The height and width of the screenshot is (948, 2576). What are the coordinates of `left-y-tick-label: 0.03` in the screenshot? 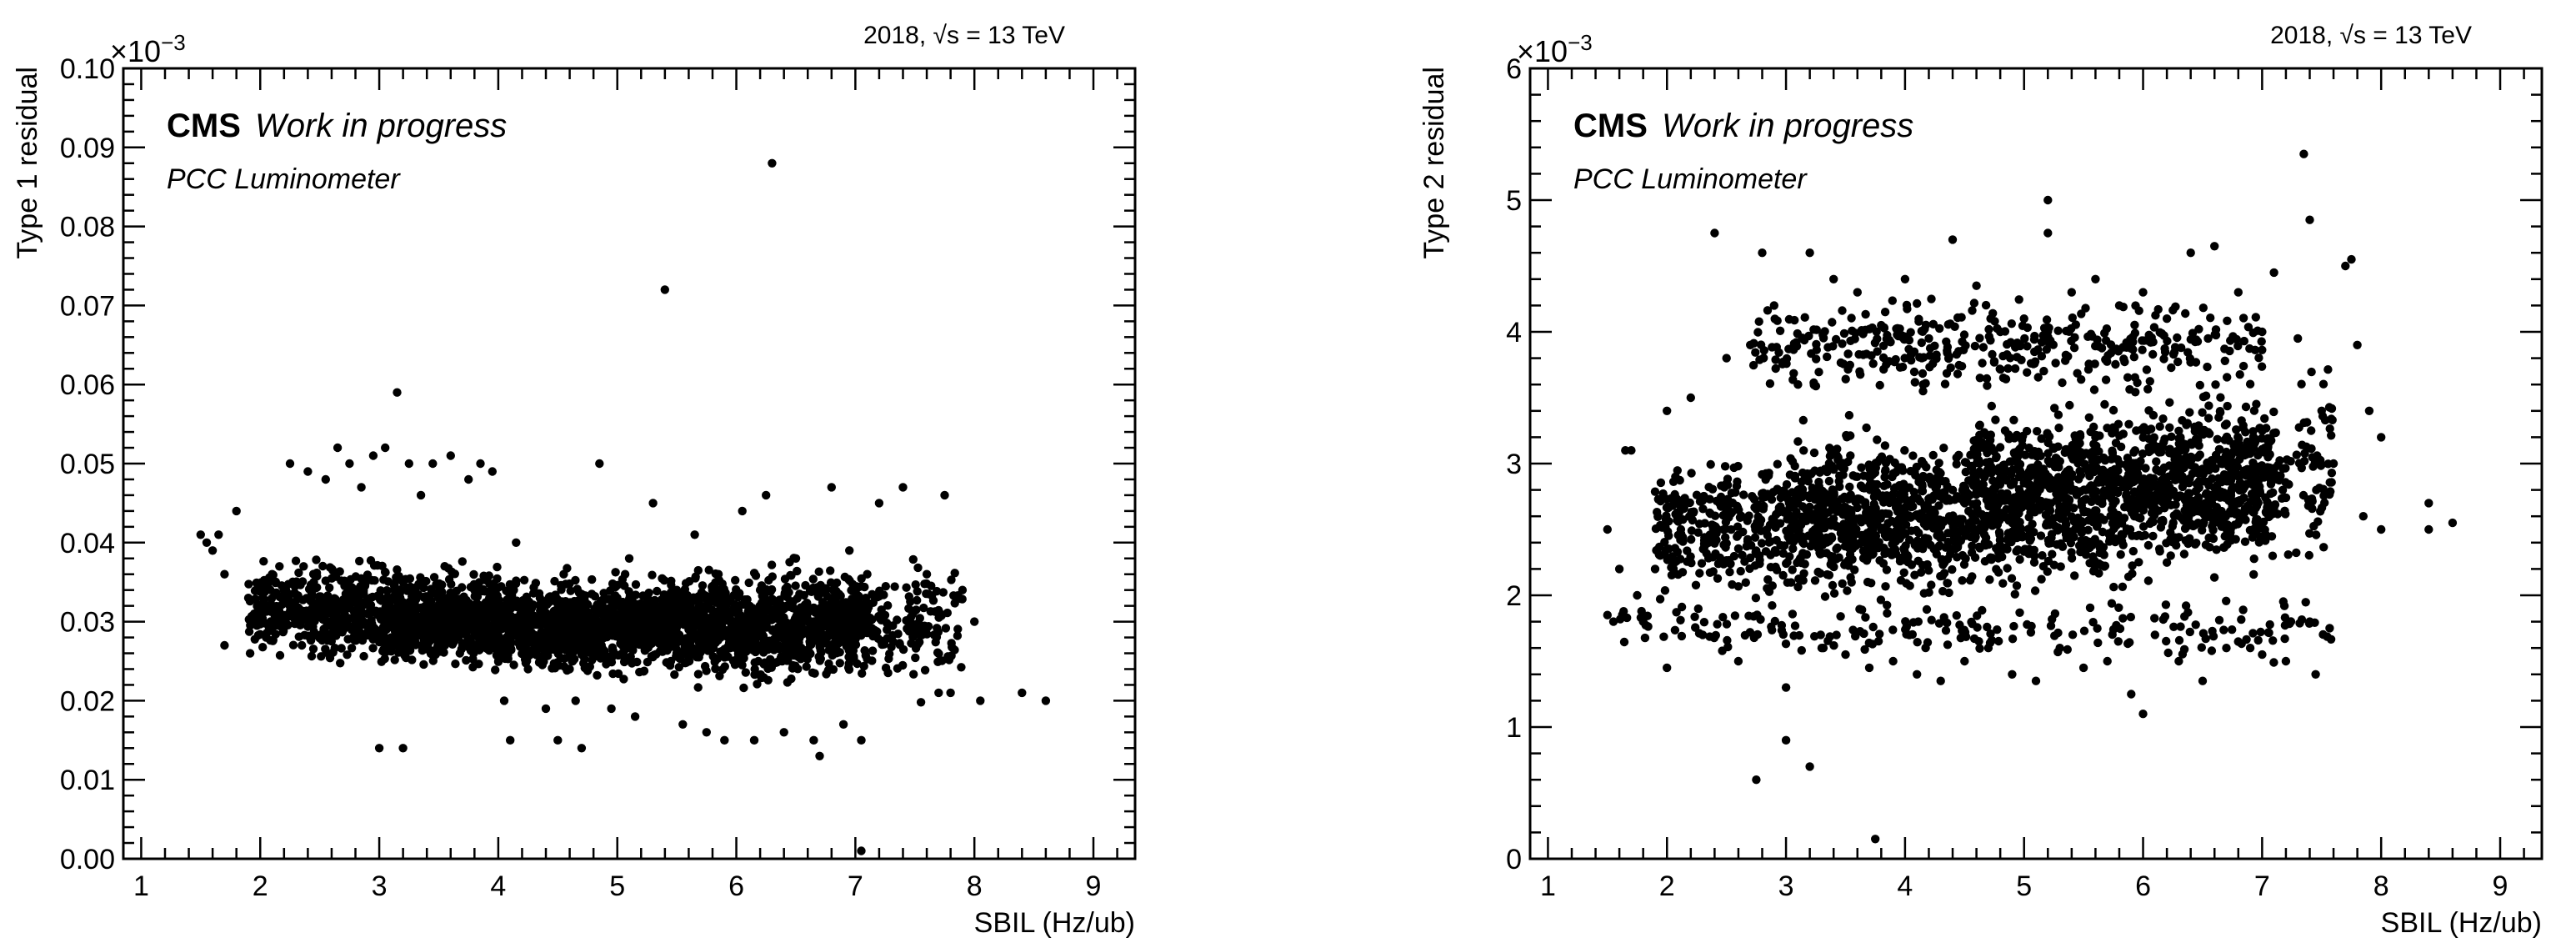 It's located at (87, 623).